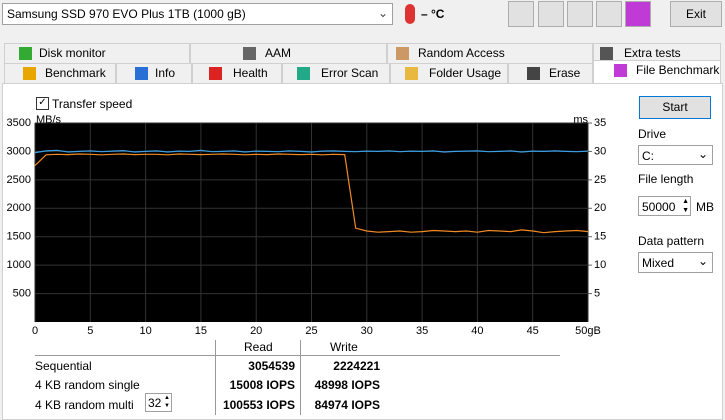  Describe the element at coordinates (258, 405) in the screenshot. I see `cell: 100553 IOPS` at that location.